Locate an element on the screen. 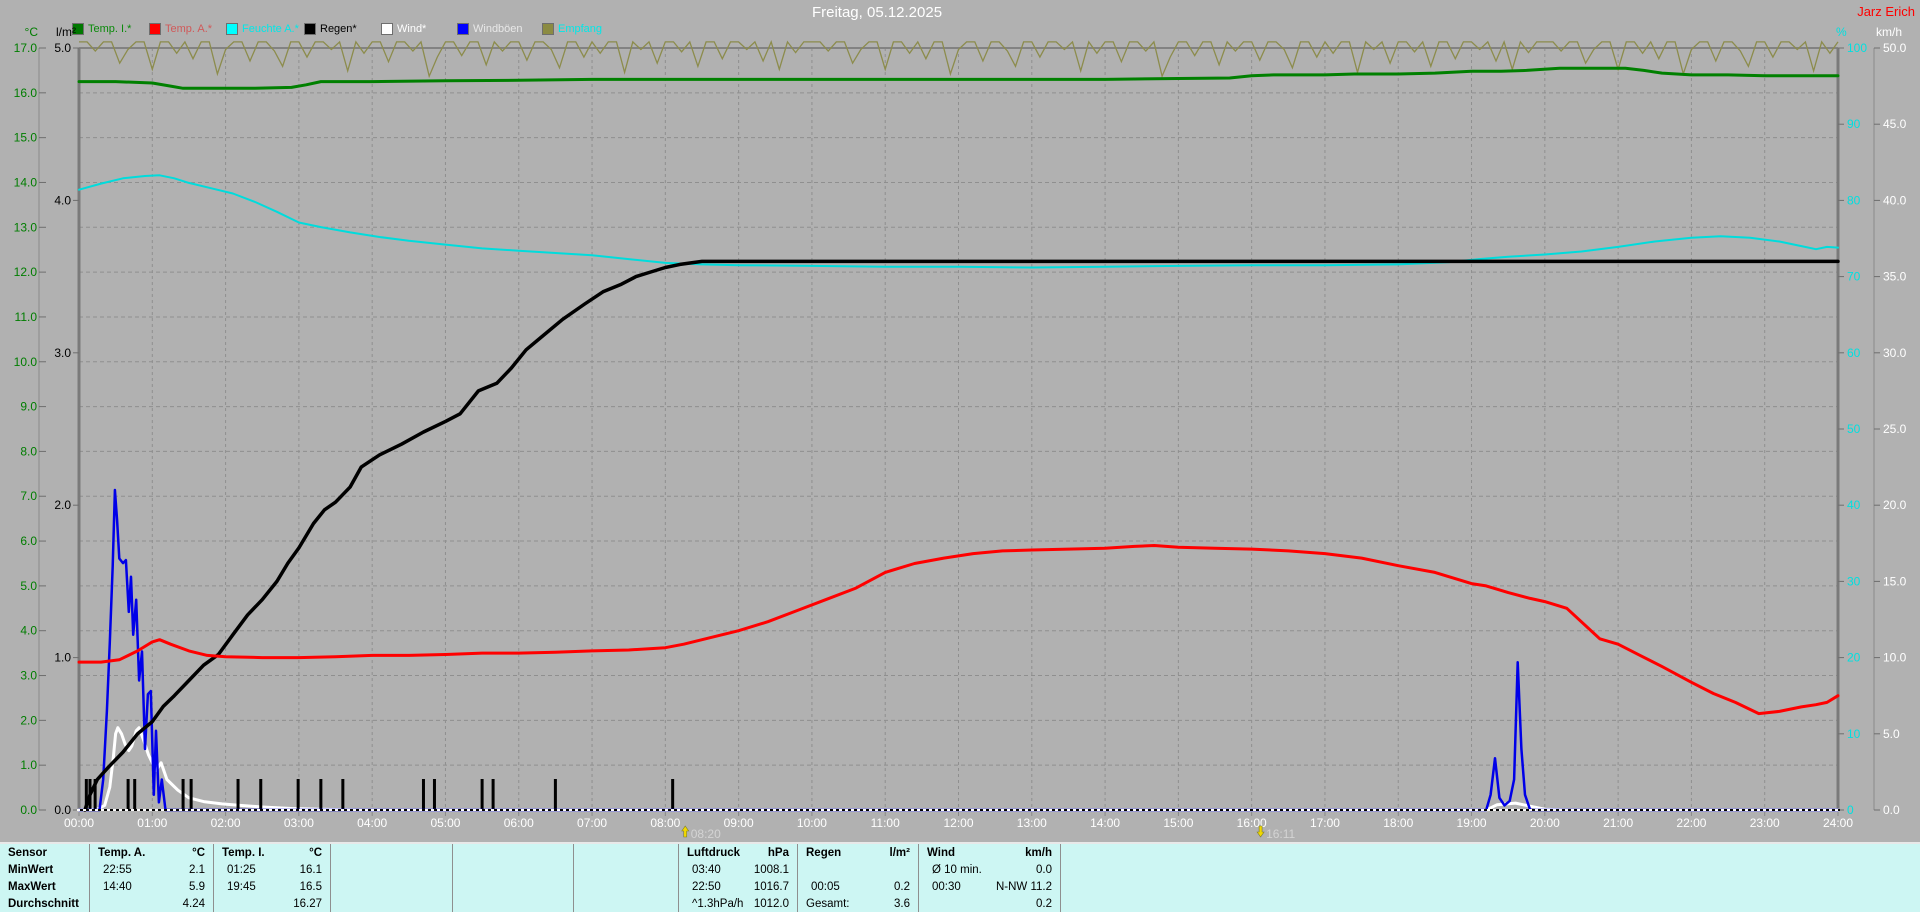 The image size is (1920, 912). table-cell-left: Gesamt: is located at coordinates (828, 903).